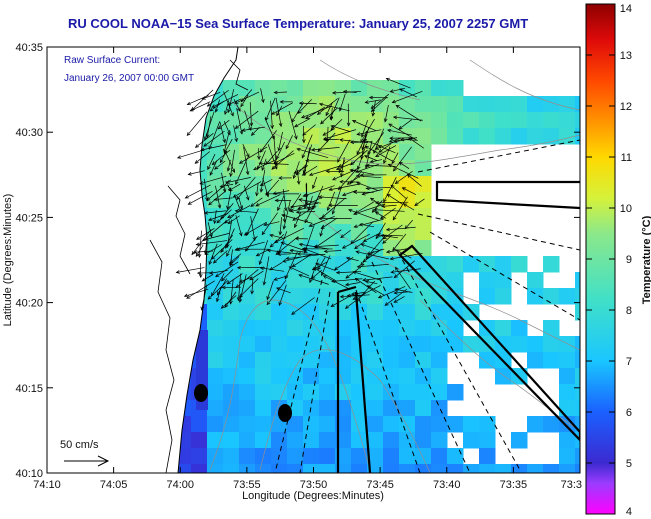 This screenshot has width=651, height=519. Describe the element at coordinates (524, 85) in the screenshot. I see `bathymetry-contour` at that location.